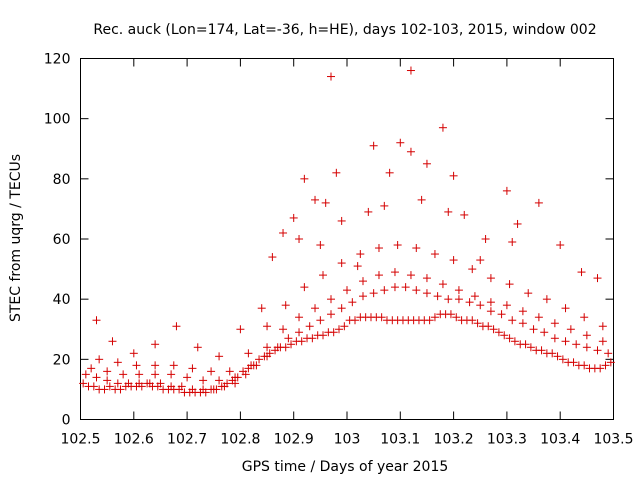 The height and width of the screenshot is (480, 640). What do you see at coordinates (80, 440) in the screenshot?
I see `x-tick-label: 102.5` at bounding box center [80, 440].